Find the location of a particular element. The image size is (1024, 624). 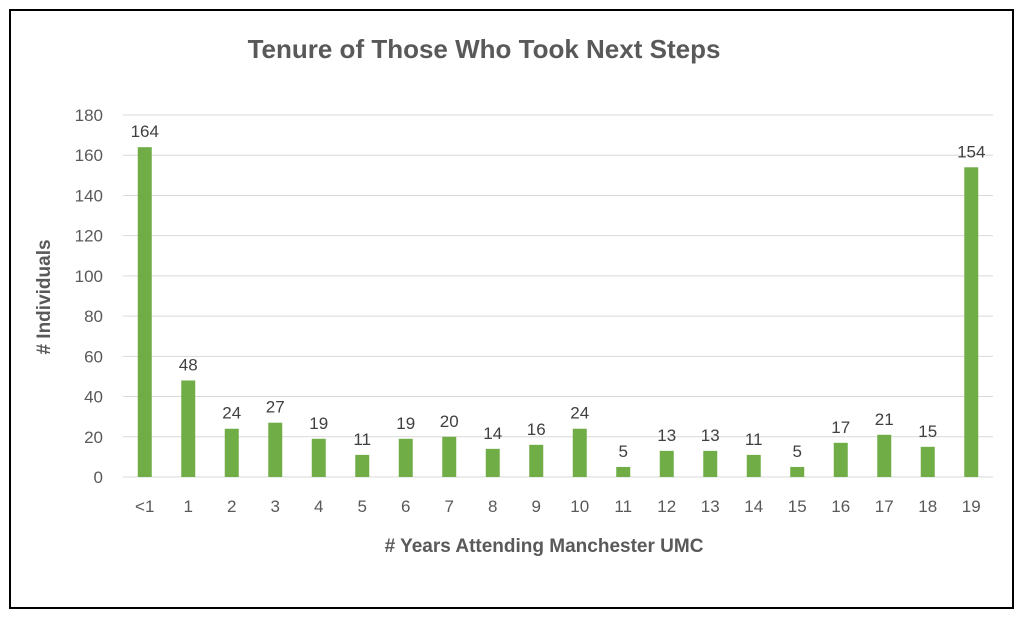

x-tick-label: 5 is located at coordinates (362, 506).